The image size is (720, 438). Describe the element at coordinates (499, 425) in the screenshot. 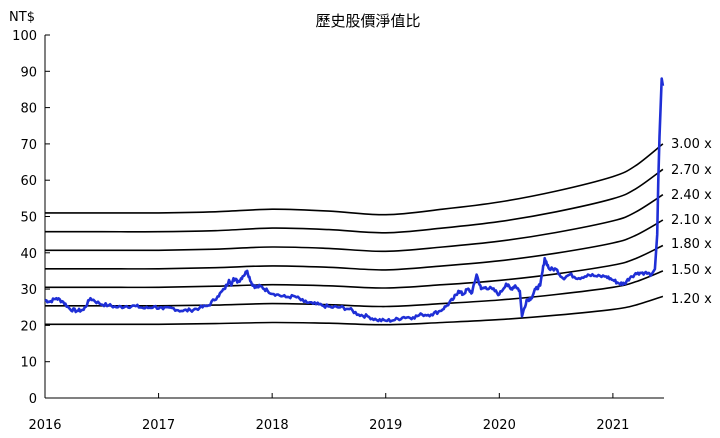

I see `x-tick-label: 2020` at that location.